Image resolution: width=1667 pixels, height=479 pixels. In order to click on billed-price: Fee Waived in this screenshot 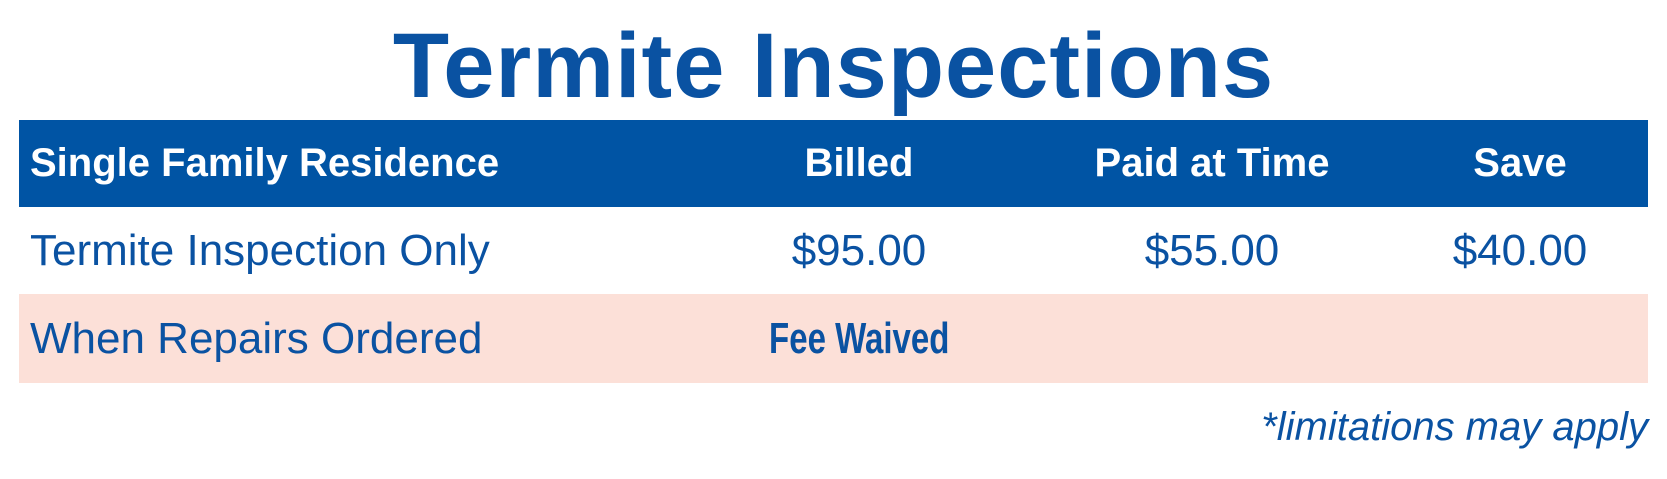, I will do `click(859, 338)`.